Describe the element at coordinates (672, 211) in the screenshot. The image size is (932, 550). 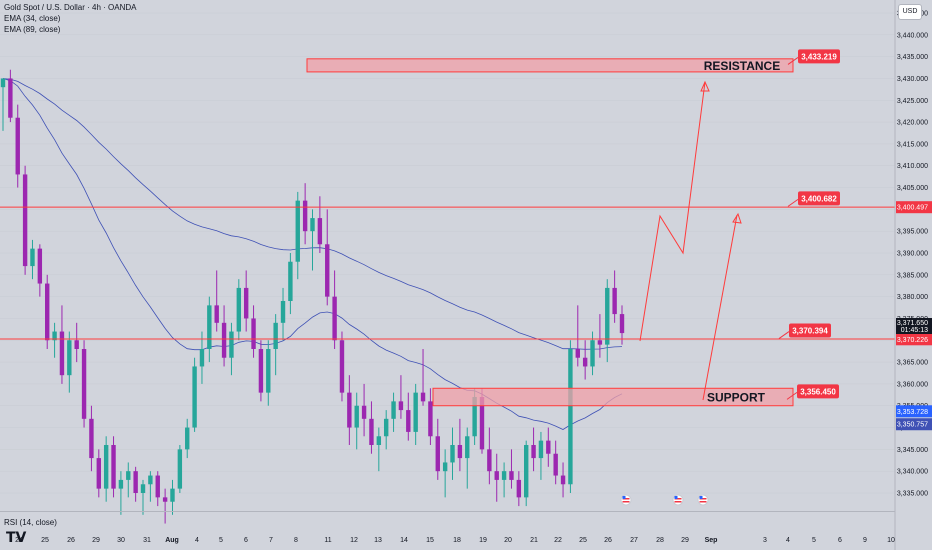
I see `projection-path-upper` at that location.